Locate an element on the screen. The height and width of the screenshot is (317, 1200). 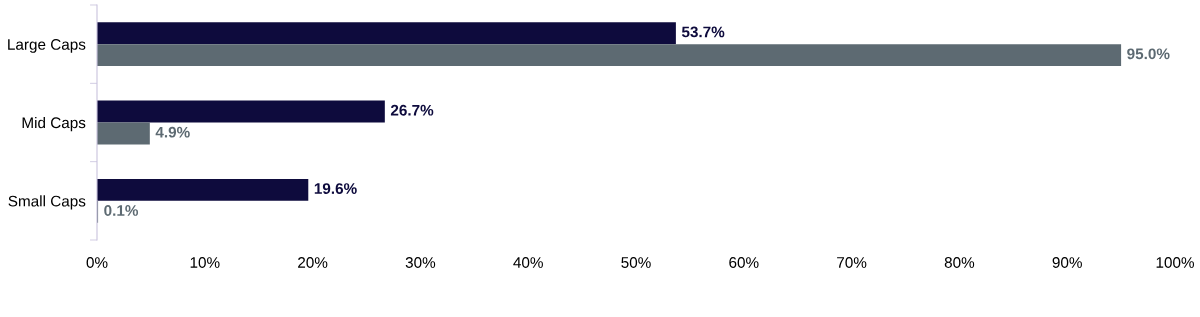
data-label: 26.7% is located at coordinates (412, 110).